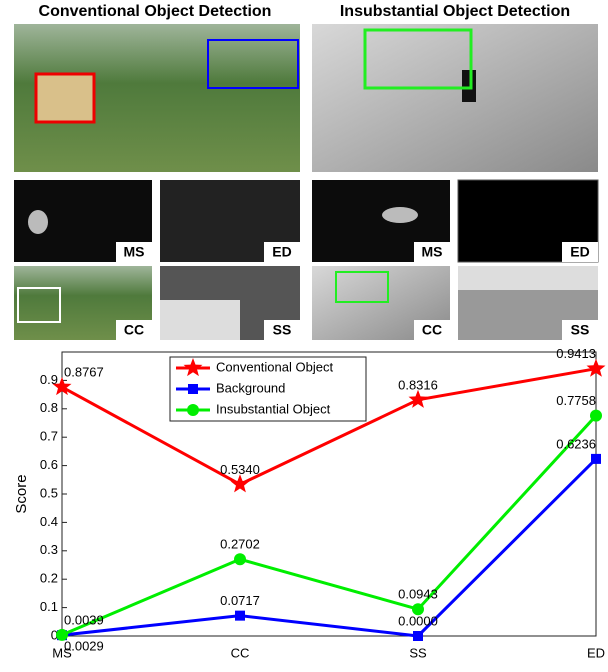  What do you see at coordinates (21, 493) in the screenshot?
I see `y-axis-label: Score` at bounding box center [21, 493].